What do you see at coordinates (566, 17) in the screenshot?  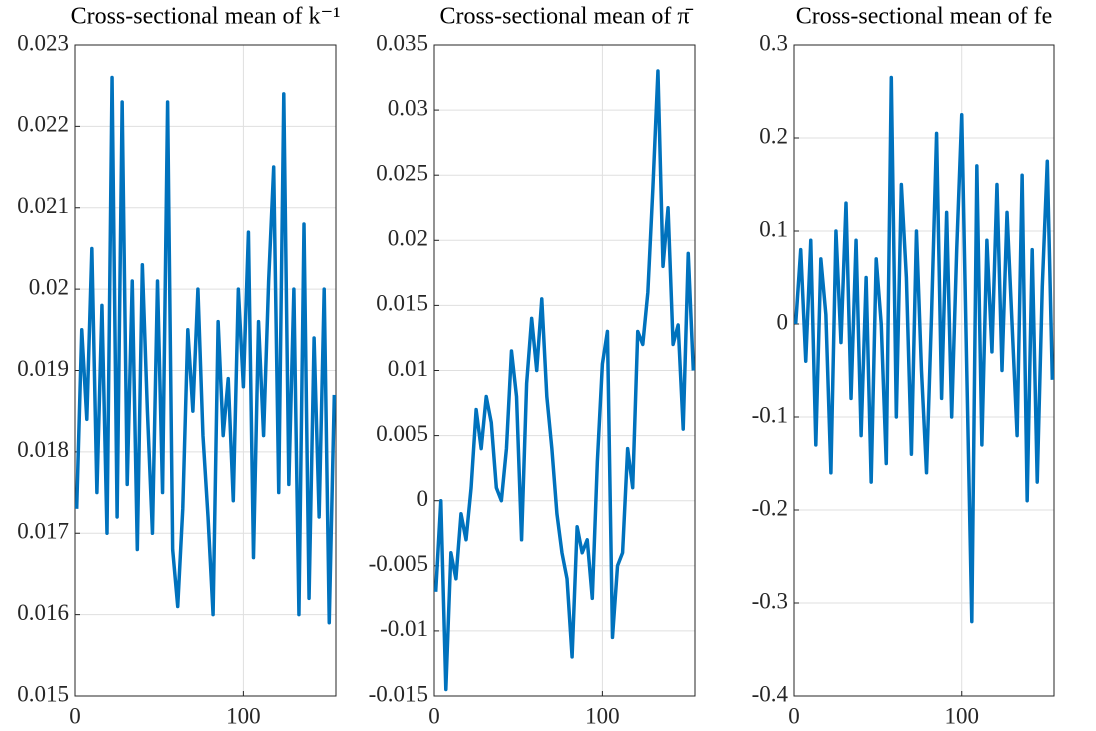 I see `chart-title: Cross-sectional mean of π̄` at bounding box center [566, 17].